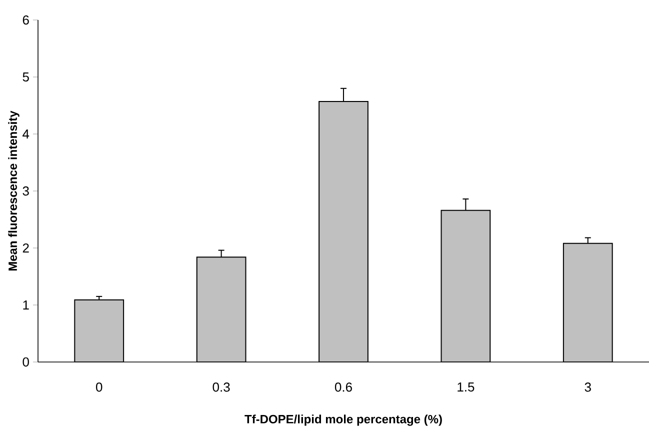 The image size is (649, 436). What do you see at coordinates (25, 20) in the screenshot?
I see `y-tick-label: 6` at bounding box center [25, 20].